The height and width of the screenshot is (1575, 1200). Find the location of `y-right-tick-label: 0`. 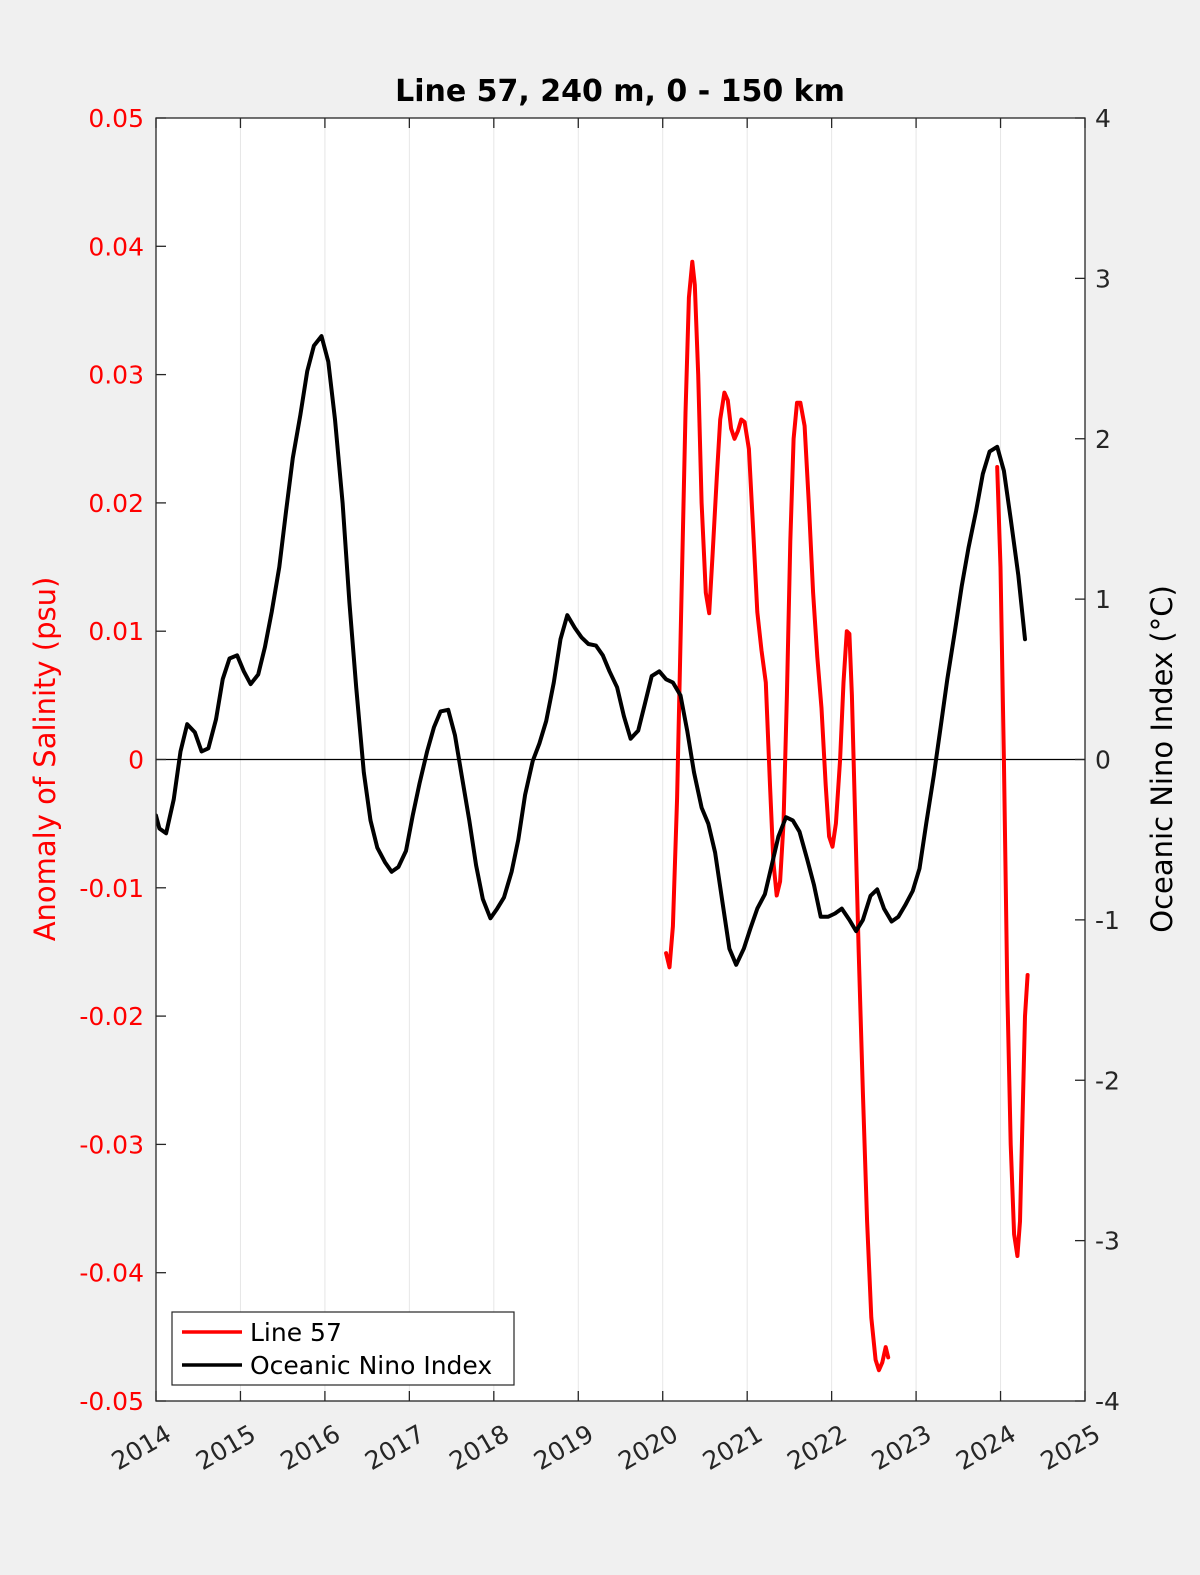

y-right-tick-label: 0 is located at coordinates (1103, 760).